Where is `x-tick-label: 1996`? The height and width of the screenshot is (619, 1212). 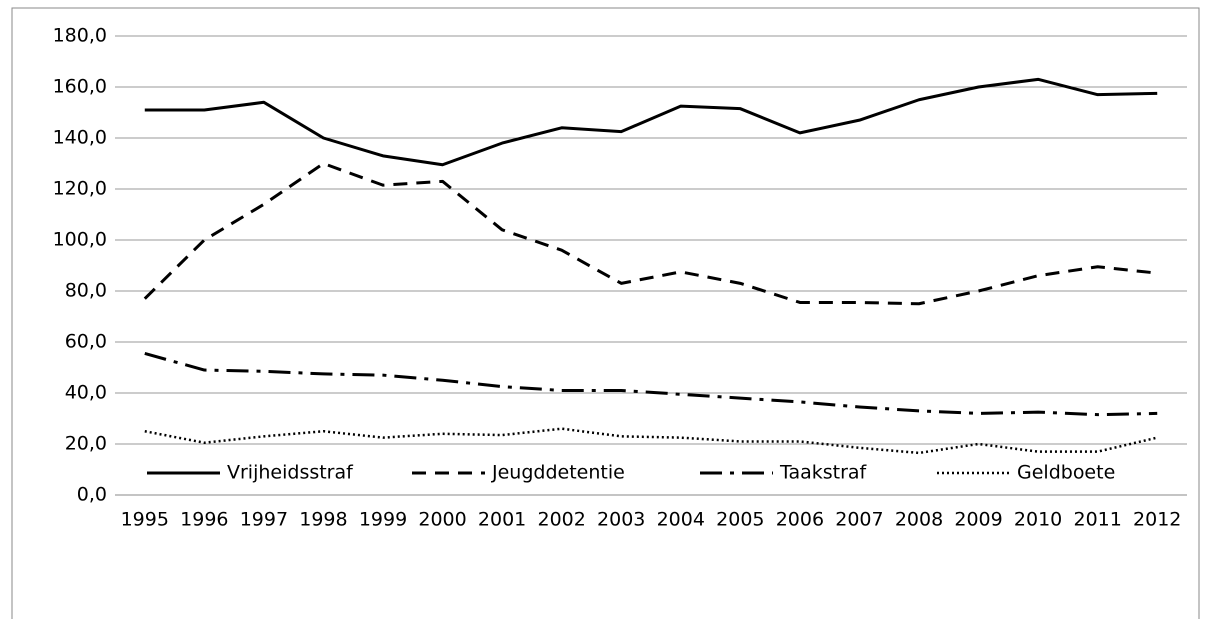
x-tick-label: 1996 is located at coordinates (204, 520).